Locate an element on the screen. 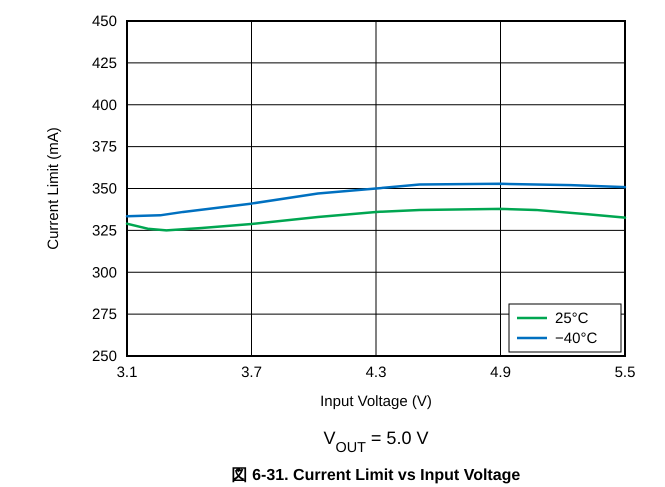  text: V$_{OUT}$ = 5.0 V is located at coordinates (376, 442).